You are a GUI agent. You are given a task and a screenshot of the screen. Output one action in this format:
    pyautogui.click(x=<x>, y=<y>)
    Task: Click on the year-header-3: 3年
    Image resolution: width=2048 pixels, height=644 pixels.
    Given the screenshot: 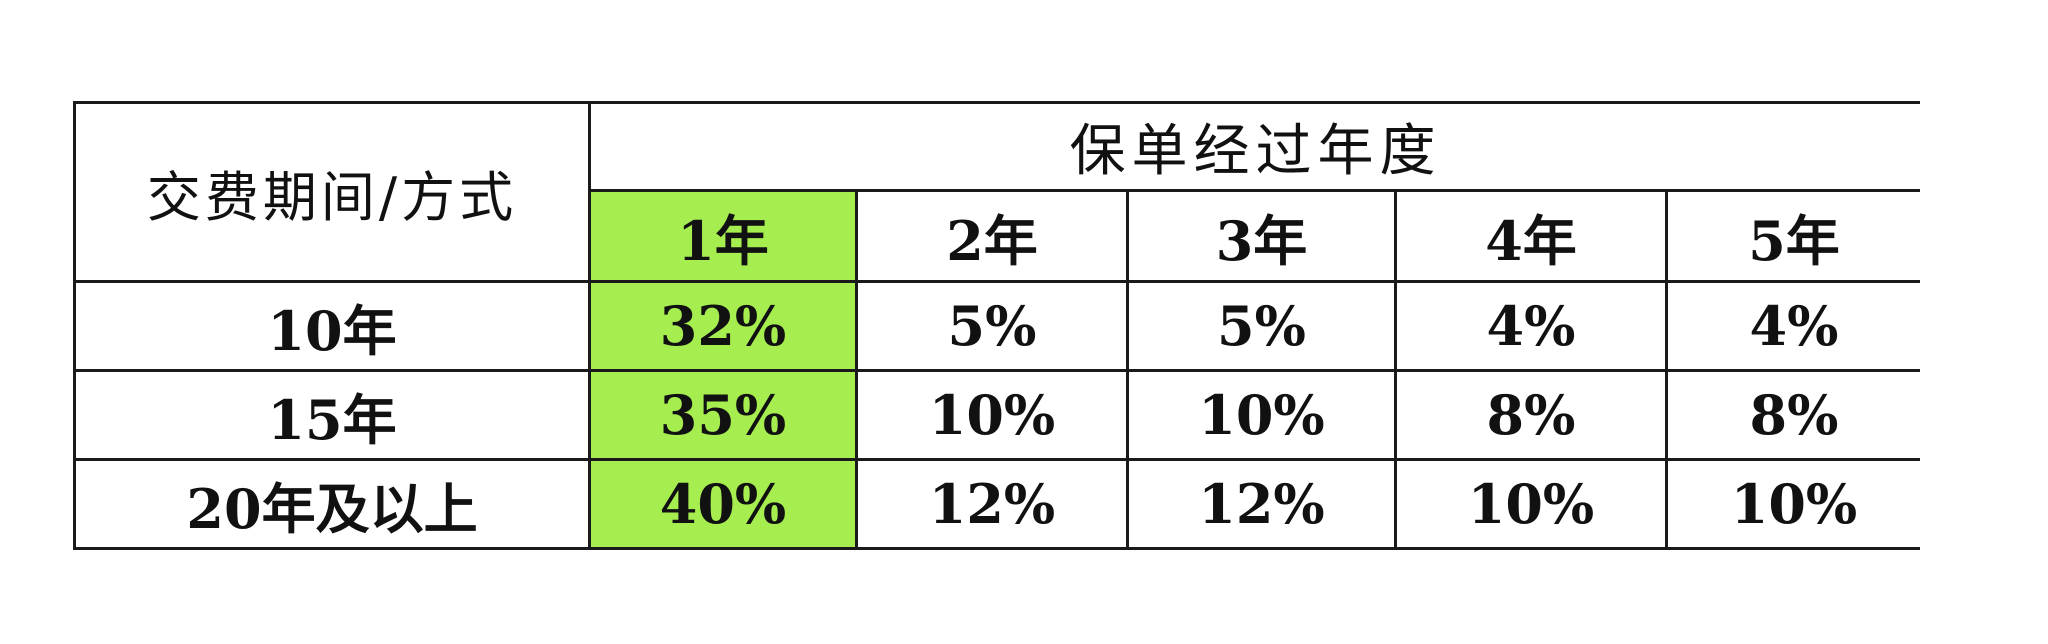 What is the action you would take?
    pyautogui.click(x=1261, y=236)
    